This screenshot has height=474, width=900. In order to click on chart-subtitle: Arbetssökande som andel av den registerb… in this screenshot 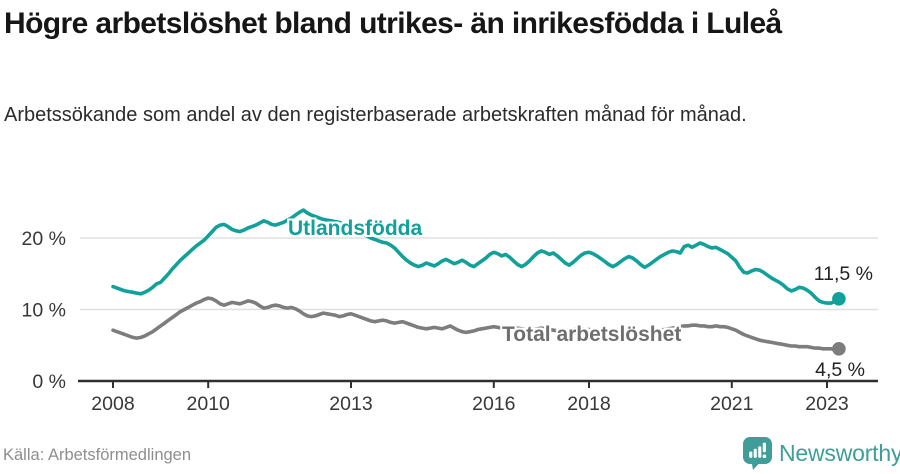, I will do `click(375, 115)`.